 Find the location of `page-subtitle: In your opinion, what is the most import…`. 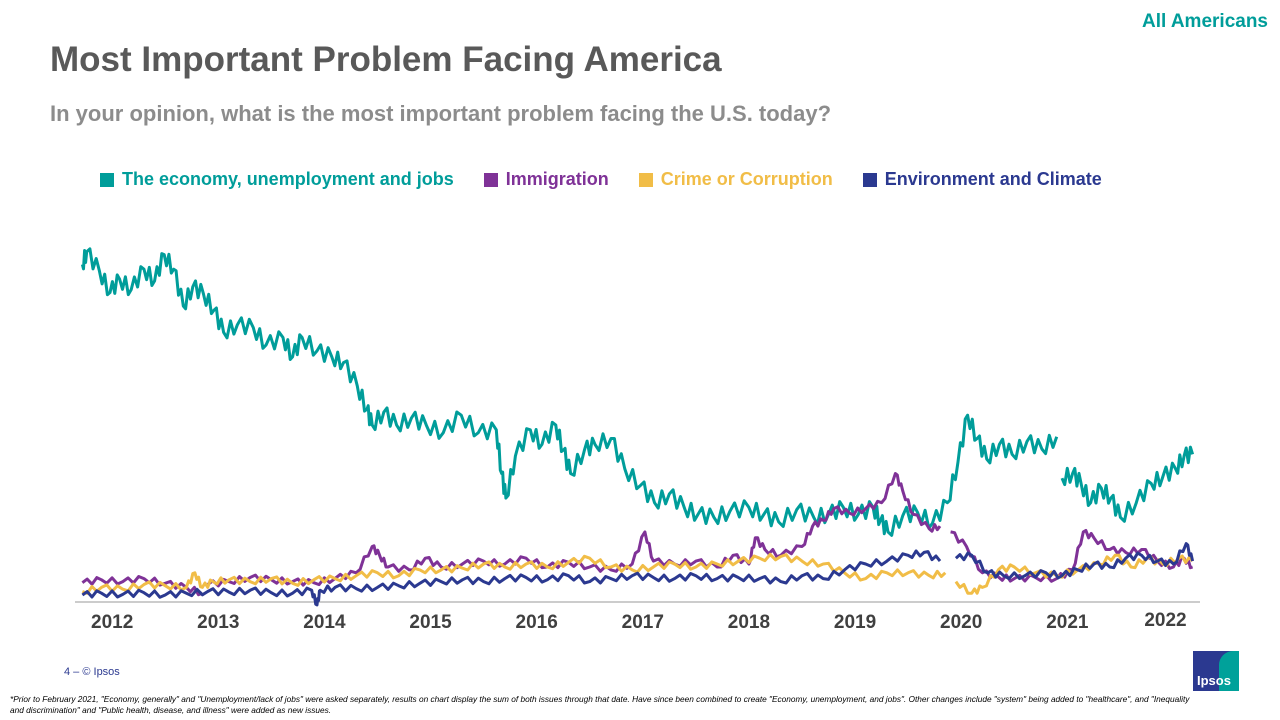

page-subtitle: In your opinion, what is the most import… is located at coordinates (441, 113).